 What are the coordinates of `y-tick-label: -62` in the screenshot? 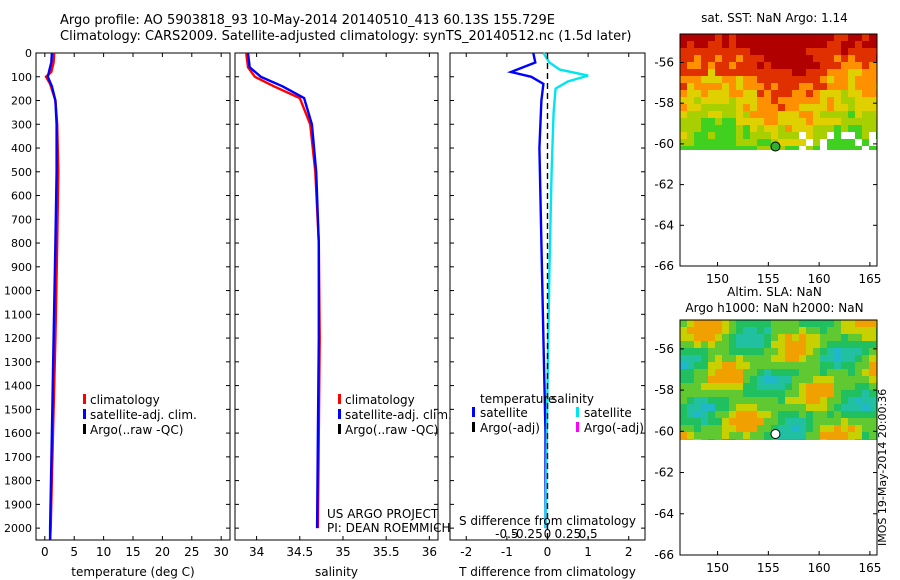 It's located at (664, 185).